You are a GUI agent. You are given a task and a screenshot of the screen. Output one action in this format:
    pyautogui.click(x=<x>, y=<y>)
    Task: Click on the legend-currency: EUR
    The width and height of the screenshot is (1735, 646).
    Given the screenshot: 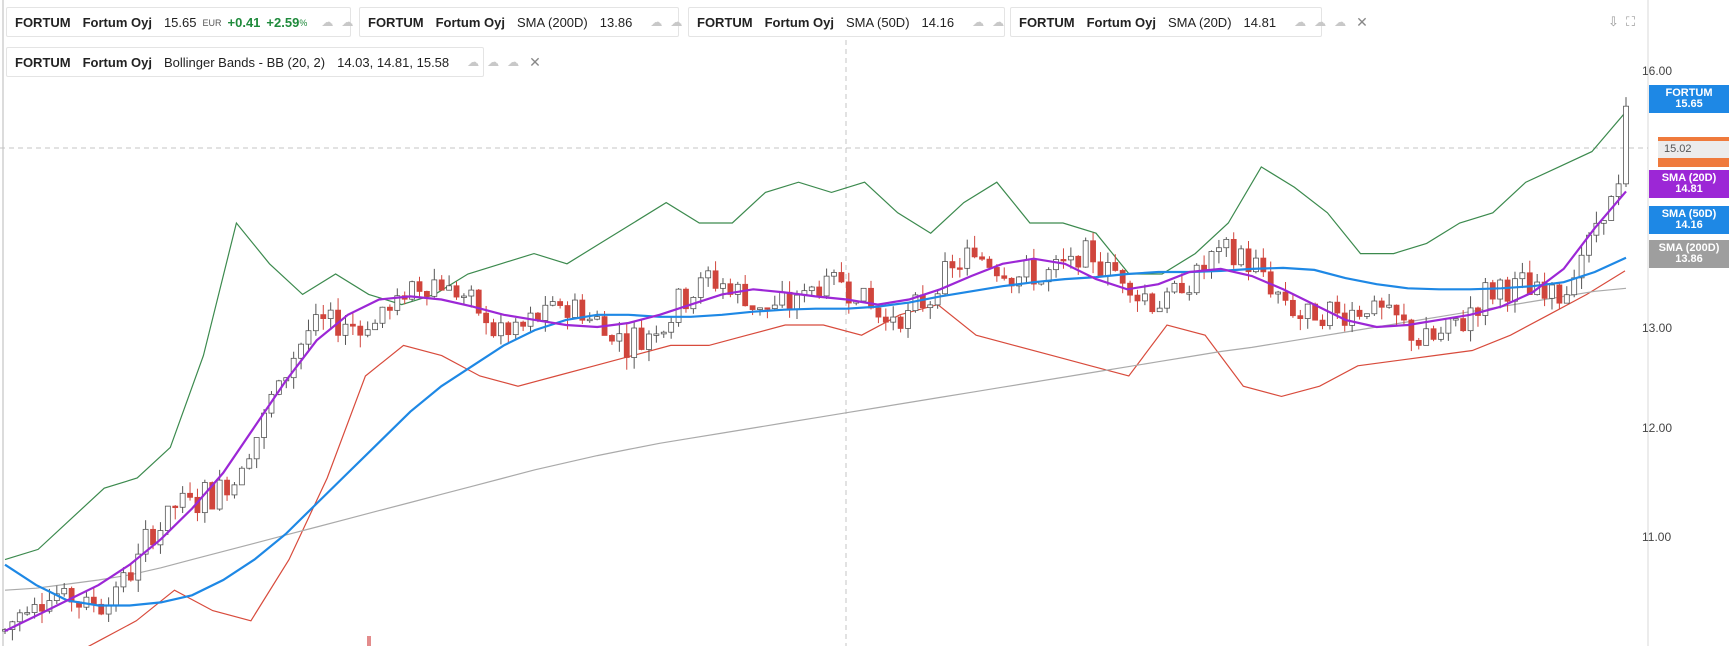 What is the action you would take?
    pyautogui.click(x=212, y=23)
    